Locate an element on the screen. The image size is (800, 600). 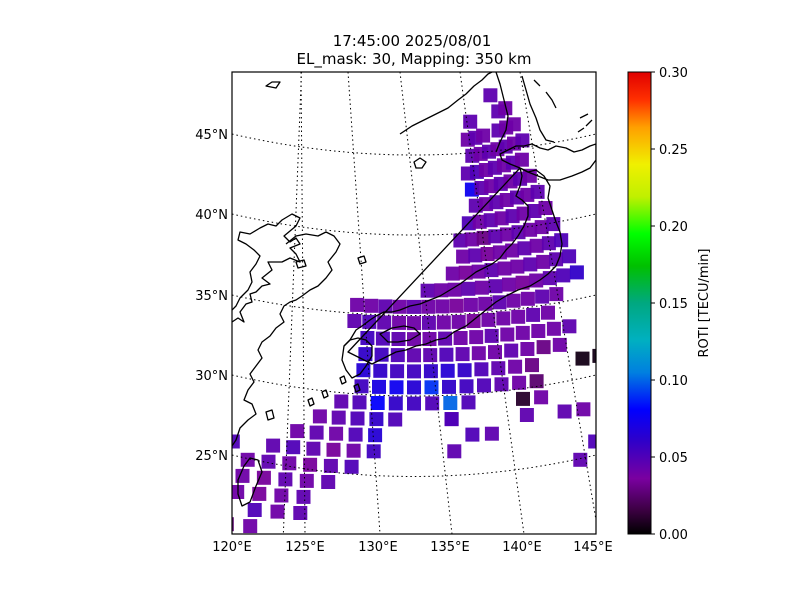
lon-label-130: 130°E is located at coordinates (378, 547).